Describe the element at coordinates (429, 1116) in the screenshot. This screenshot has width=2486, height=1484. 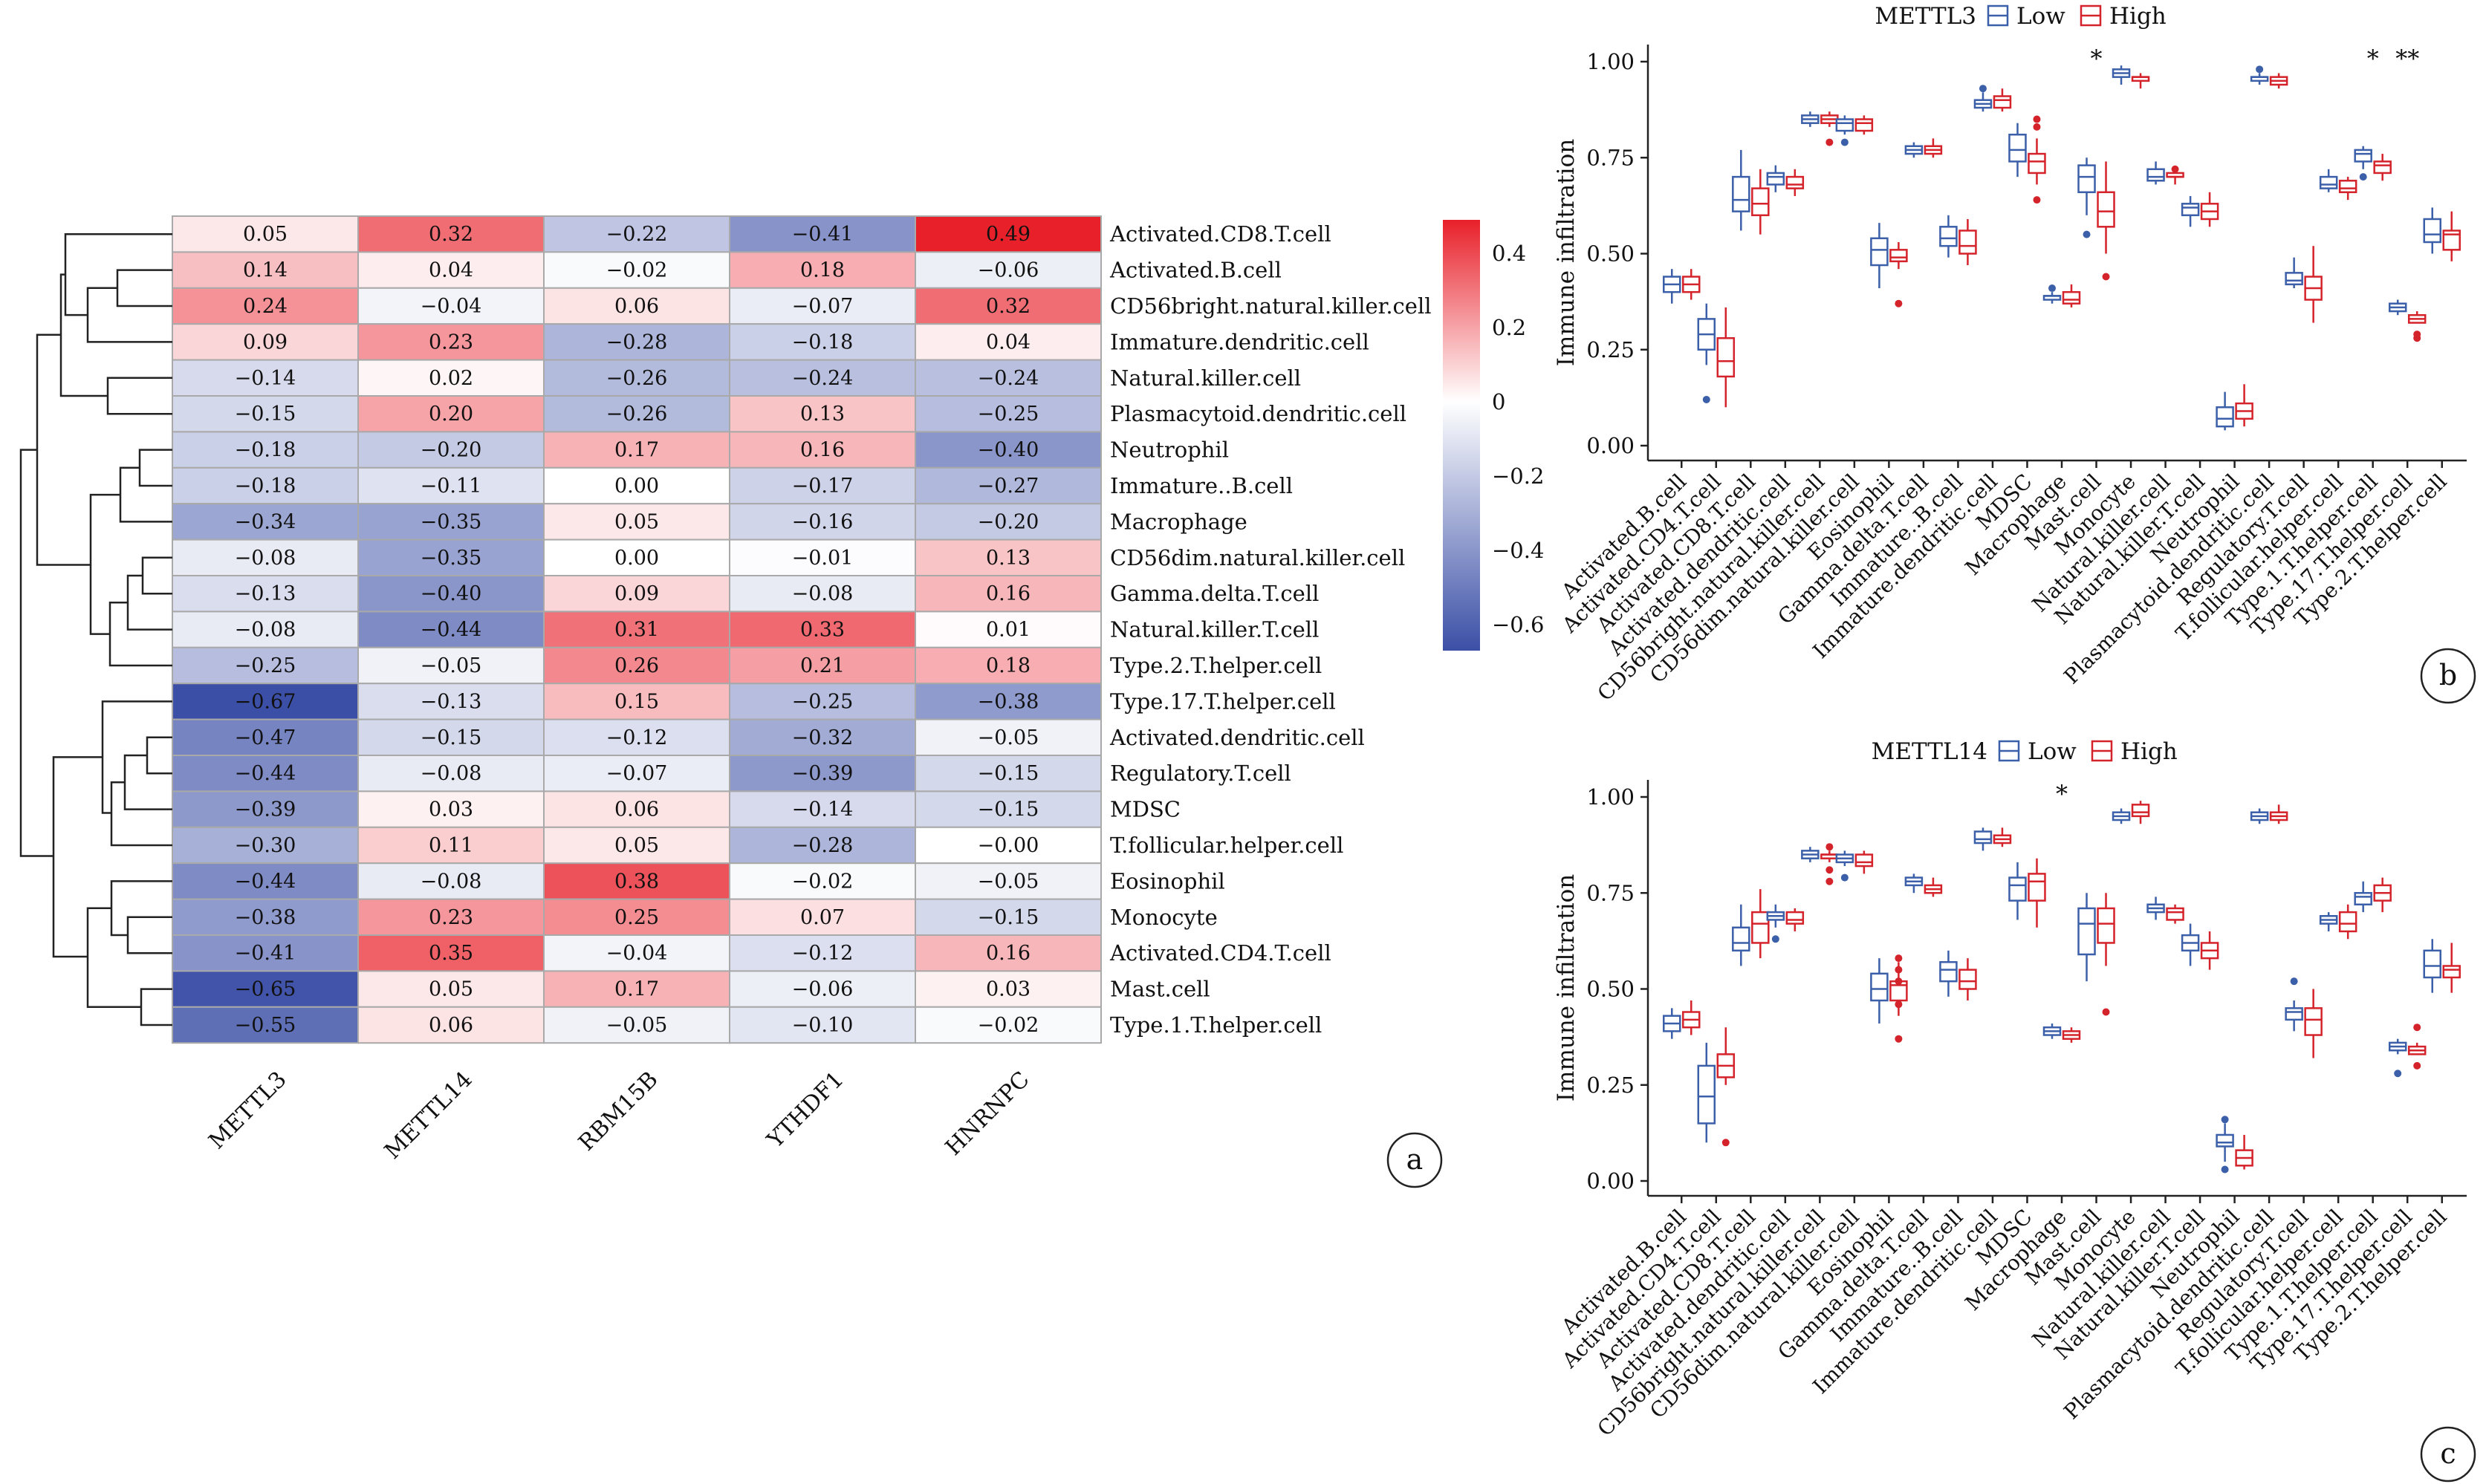
I see `column-label: METTL14` at that location.